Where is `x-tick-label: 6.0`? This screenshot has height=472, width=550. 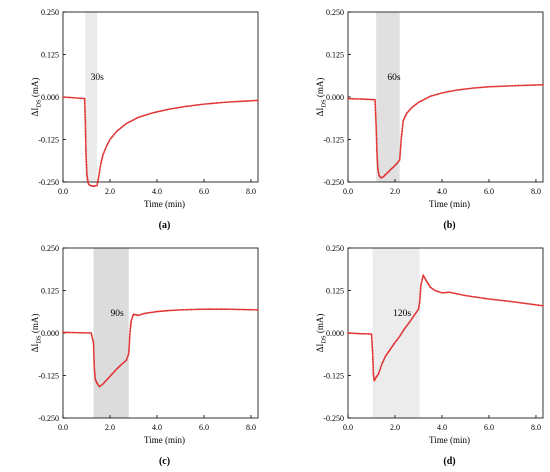
x-tick-label: 6.0 is located at coordinates (489, 427).